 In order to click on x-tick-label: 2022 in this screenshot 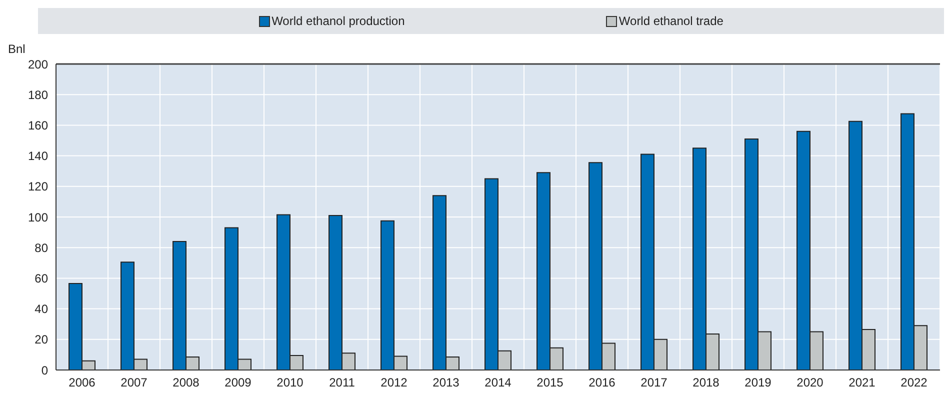, I will do `click(914, 383)`.